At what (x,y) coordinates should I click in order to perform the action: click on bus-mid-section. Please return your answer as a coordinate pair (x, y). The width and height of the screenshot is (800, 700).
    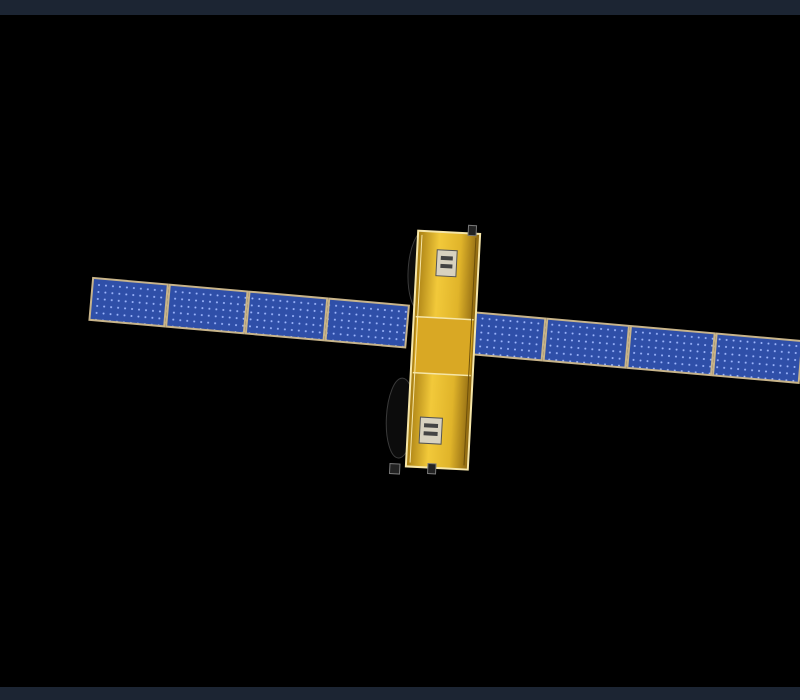
    Looking at the image, I should click on (443, 346).